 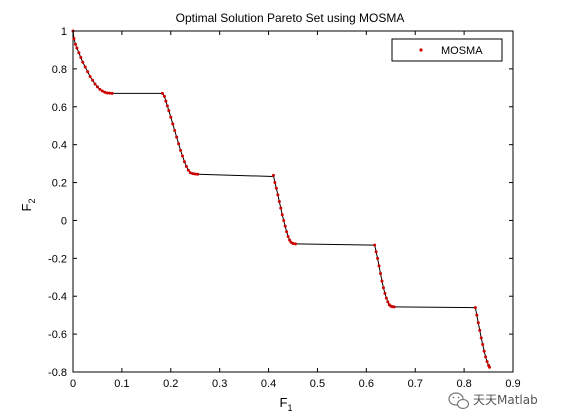 I want to click on x-tick-label: 0.9, so click(x=512, y=384).